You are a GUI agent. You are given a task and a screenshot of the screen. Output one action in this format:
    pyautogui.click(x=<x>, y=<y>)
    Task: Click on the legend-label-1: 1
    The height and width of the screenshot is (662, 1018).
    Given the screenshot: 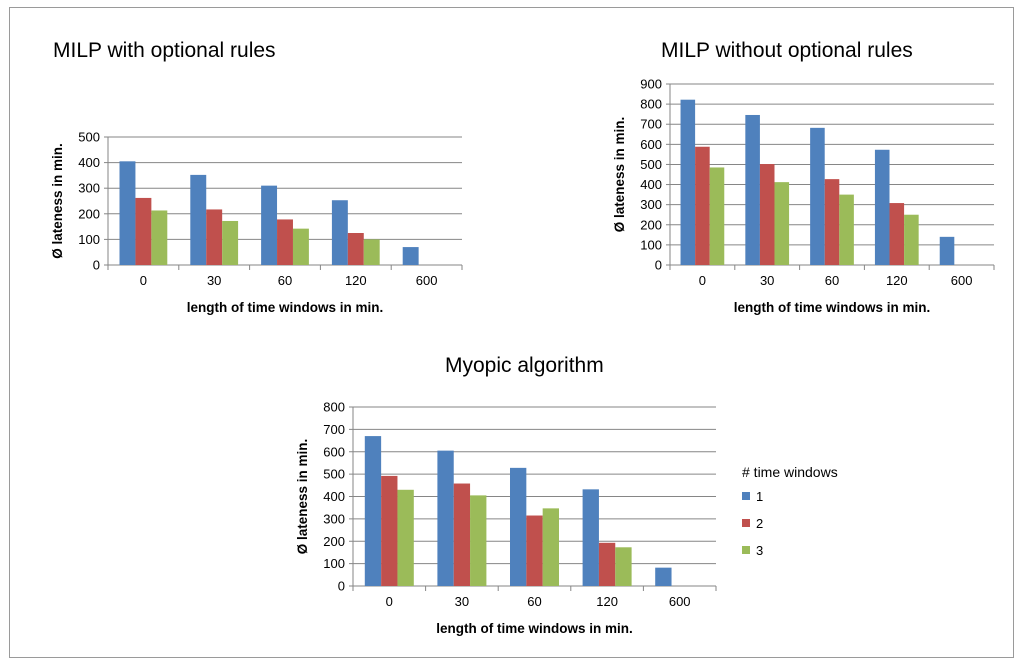 What is the action you would take?
    pyautogui.click(x=759, y=496)
    